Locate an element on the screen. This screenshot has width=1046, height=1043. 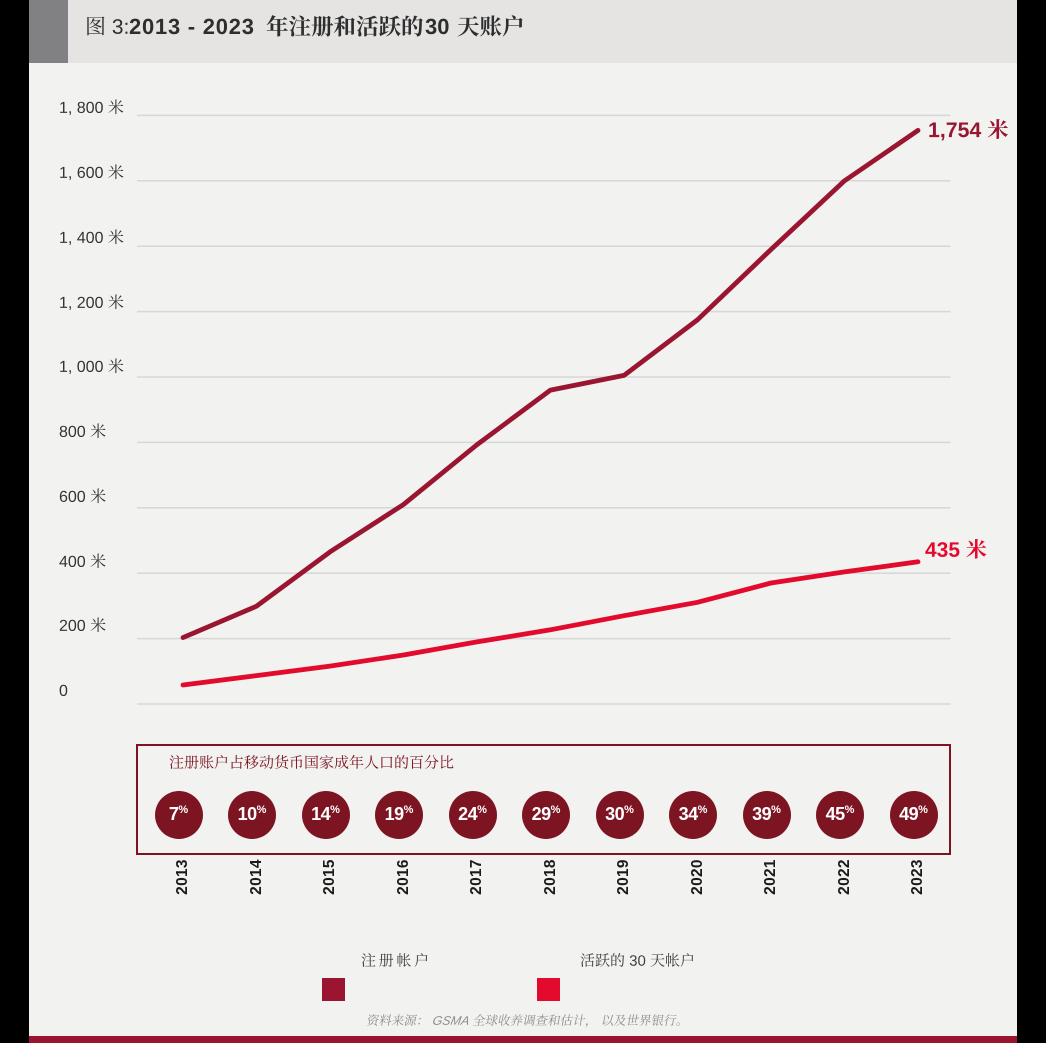
percentage-circle: 34% is located at coordinates (693, 814).